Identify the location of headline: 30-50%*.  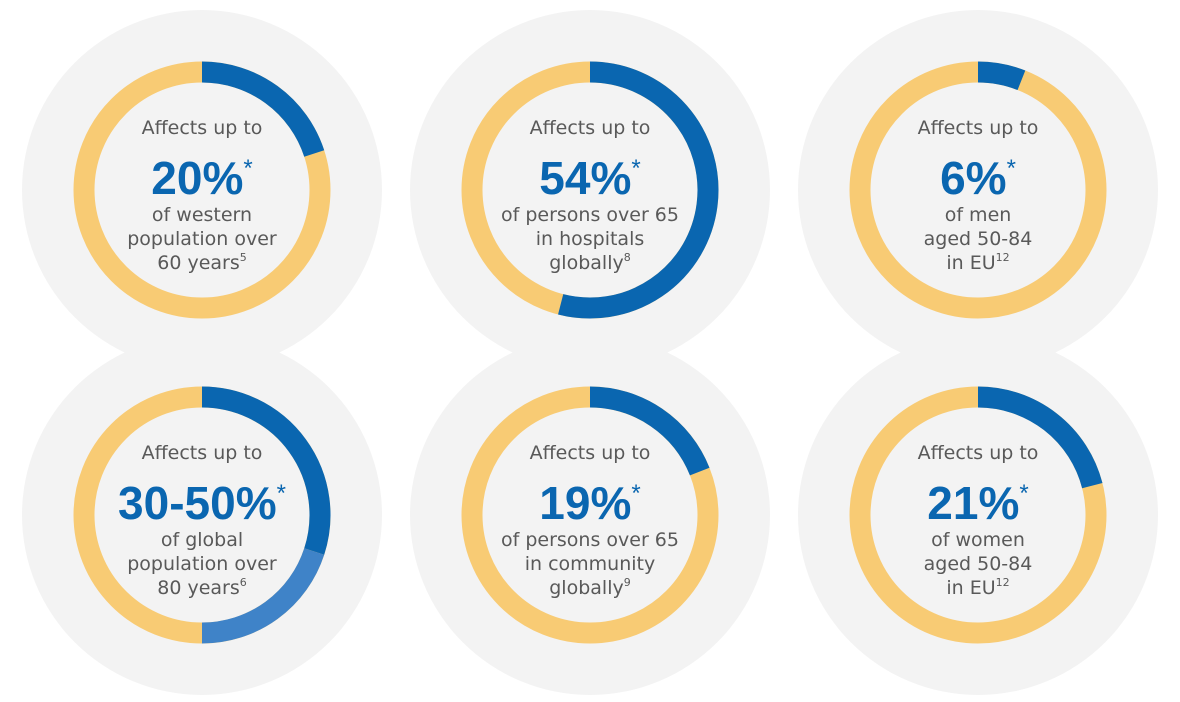
(202, 503).